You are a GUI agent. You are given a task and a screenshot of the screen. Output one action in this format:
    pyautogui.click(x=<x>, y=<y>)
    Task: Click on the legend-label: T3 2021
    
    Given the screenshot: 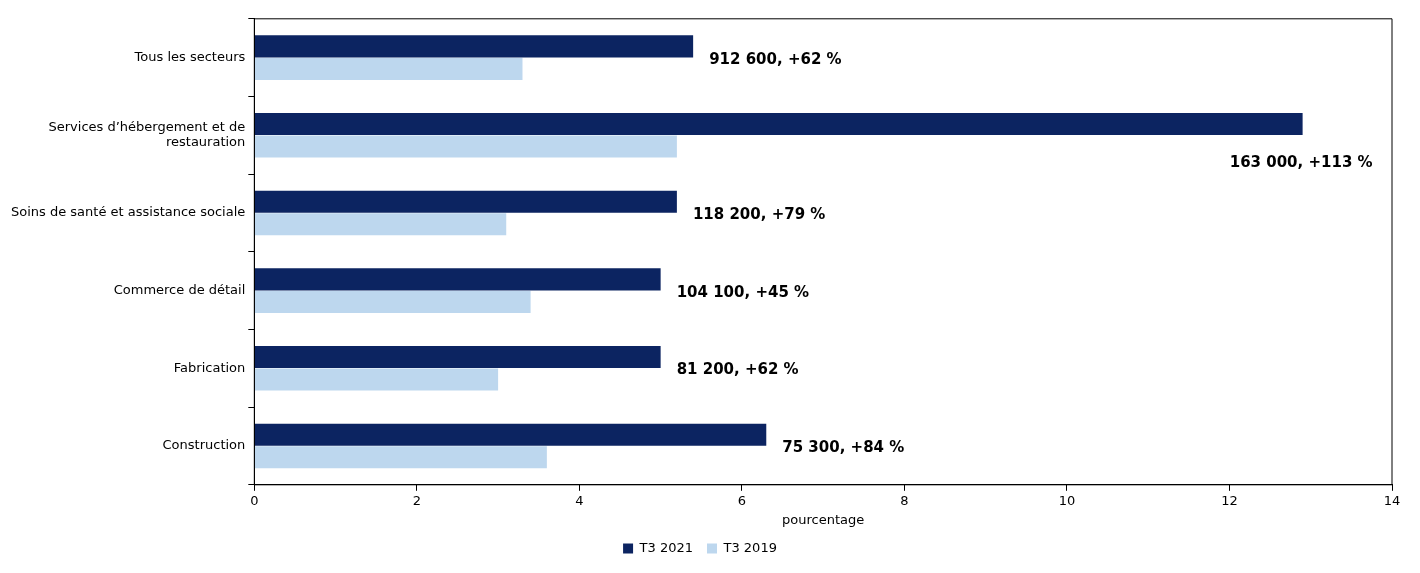 What is the action you would take?
    pyautogui.click(x=666, y=547)
    